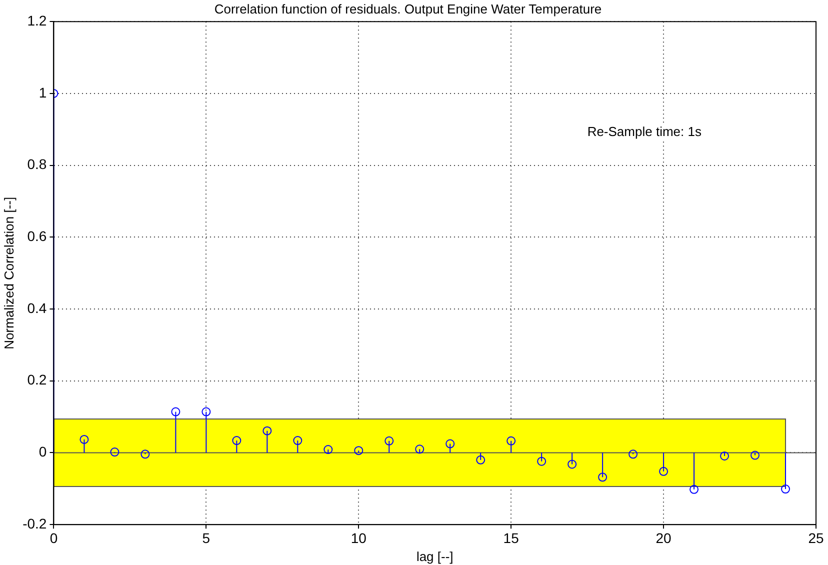  What do you see at coordinates (37, 308) in the screenshot?
I see `y-tick-label: 0.4` at bounding box center [37, 308].